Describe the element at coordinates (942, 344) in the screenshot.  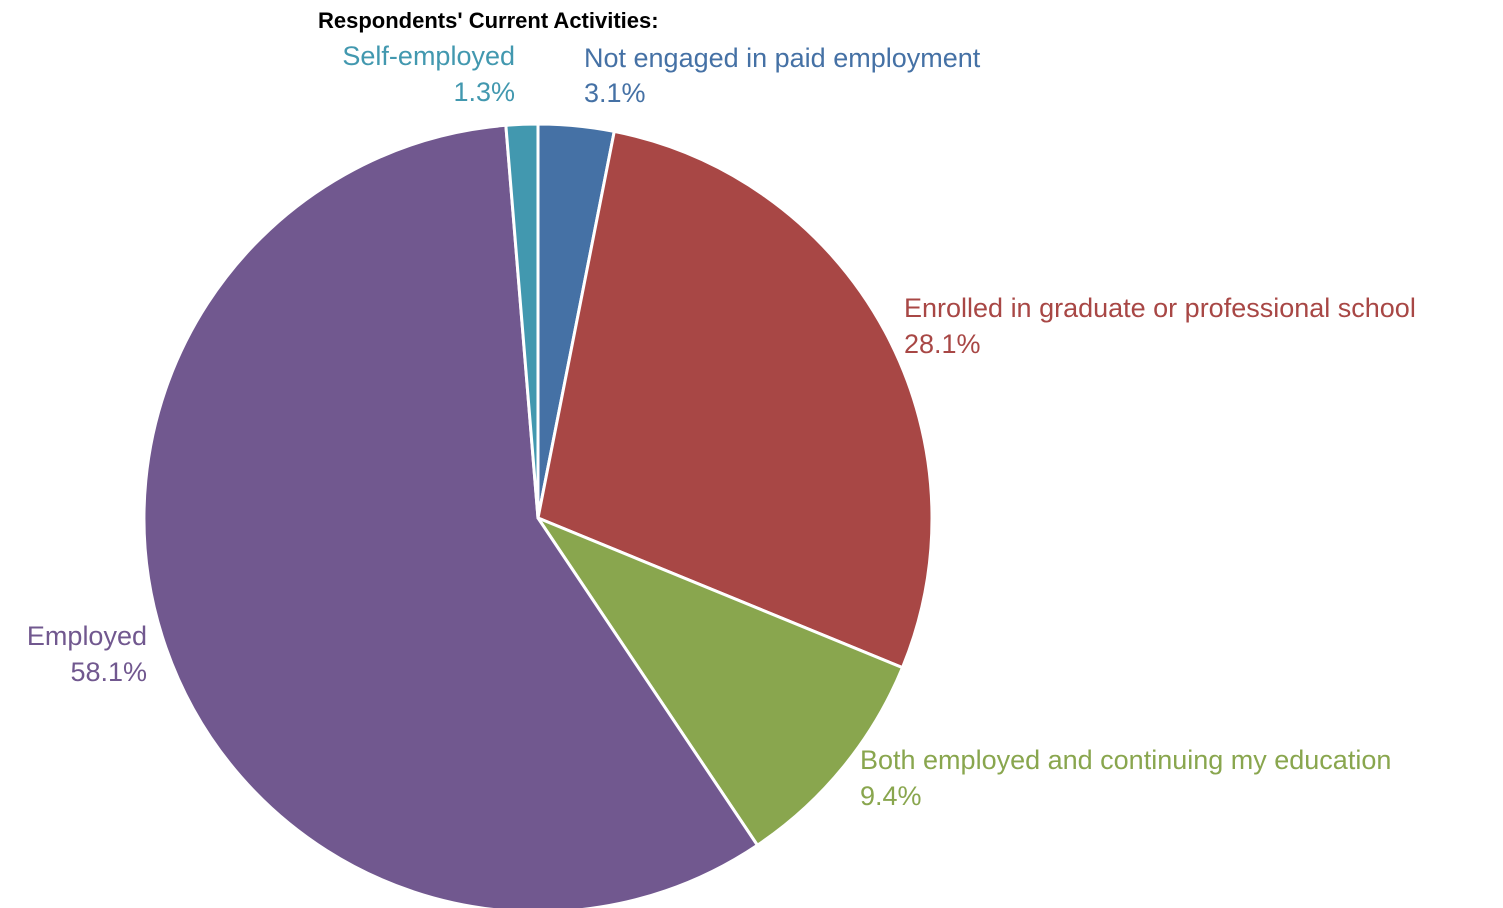
I see `slice-label-value-enrolled-in-graduate-or-professional-school: 28.1%` at that location.